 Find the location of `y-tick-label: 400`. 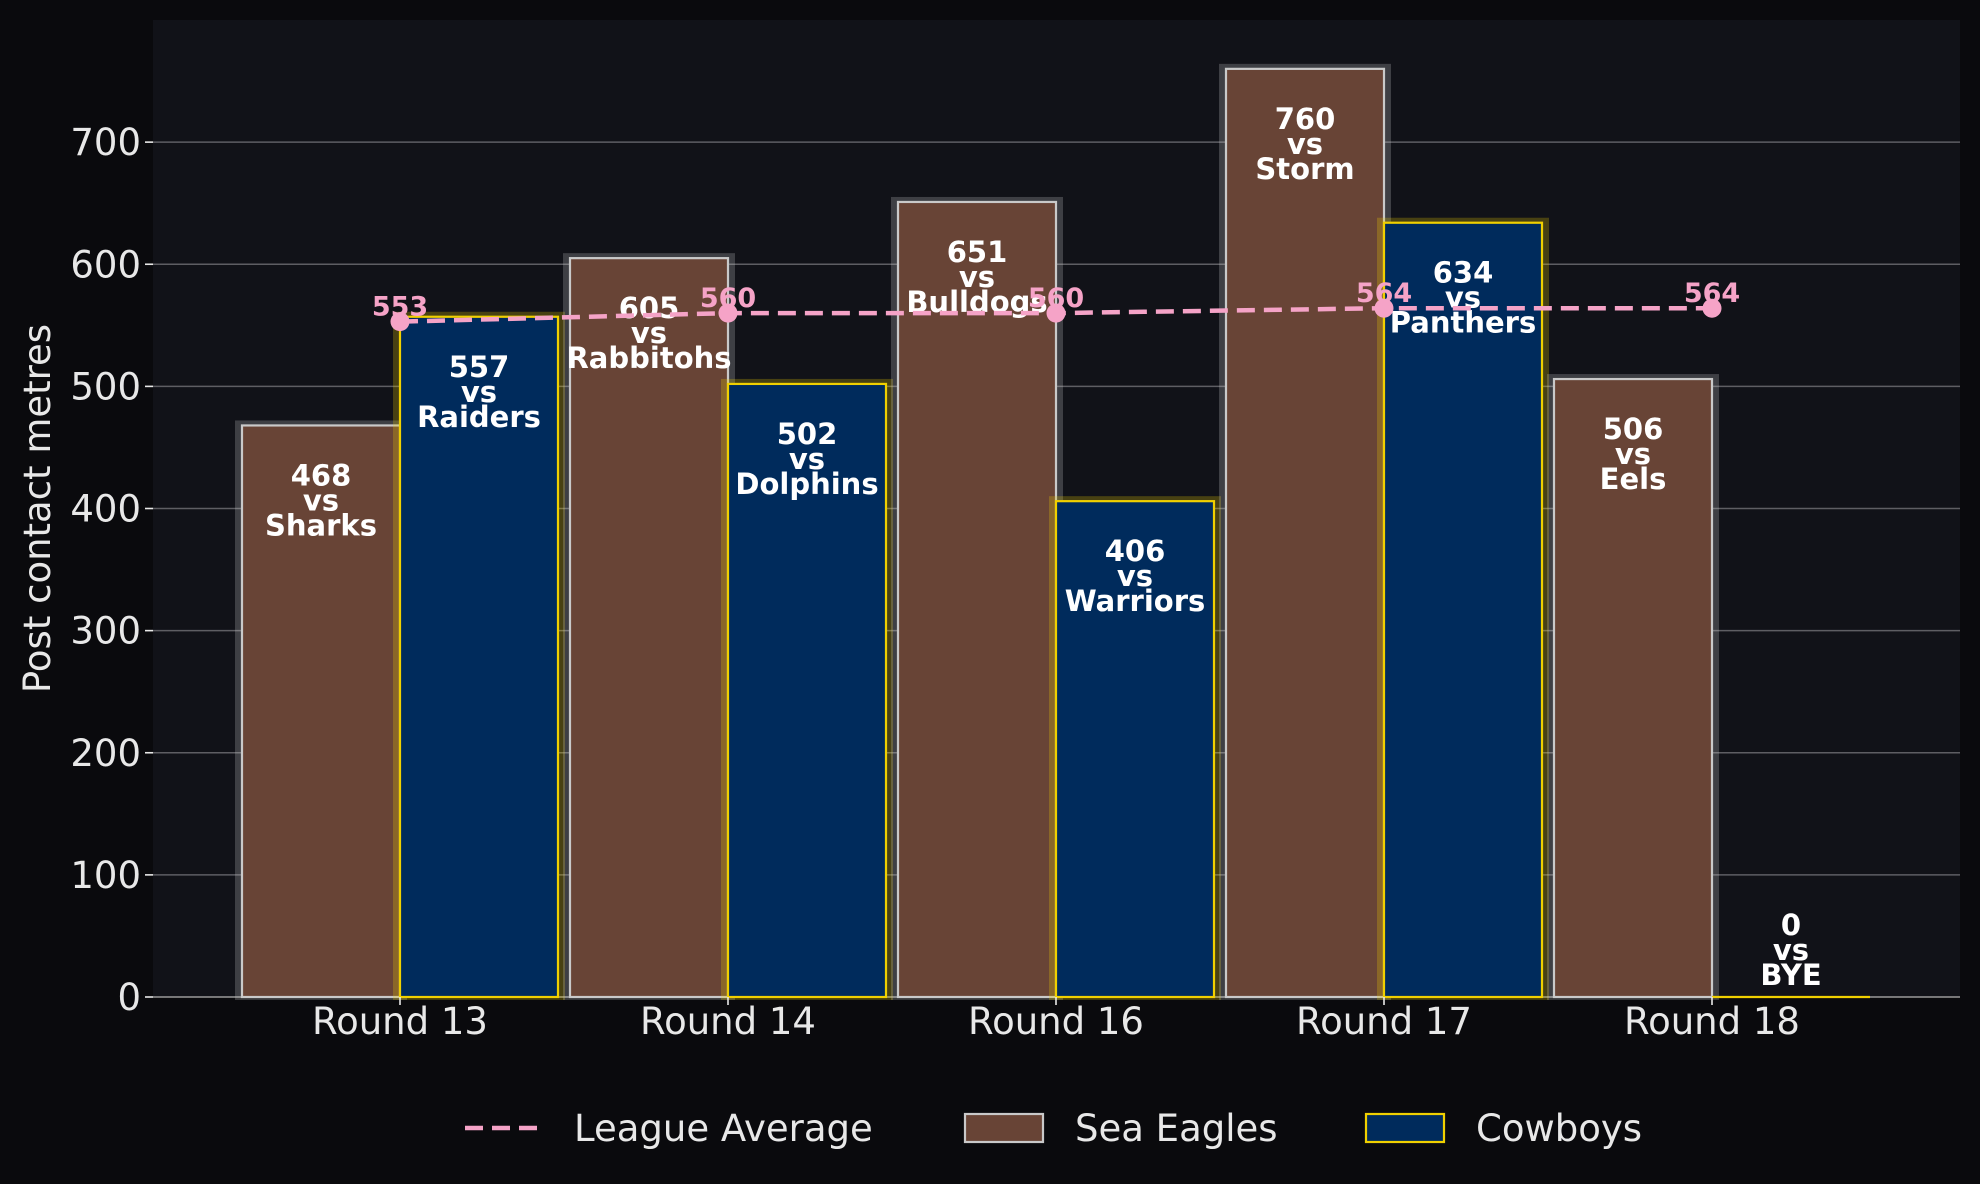

y-tick-label: 400 is located at coordinates (105, 509).